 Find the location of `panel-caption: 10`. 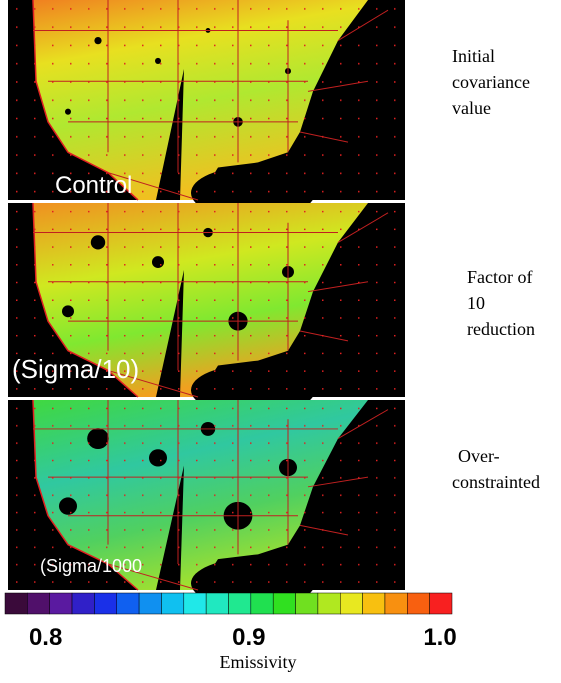

panel-caption: 10 is located at coordinates (476, 303).